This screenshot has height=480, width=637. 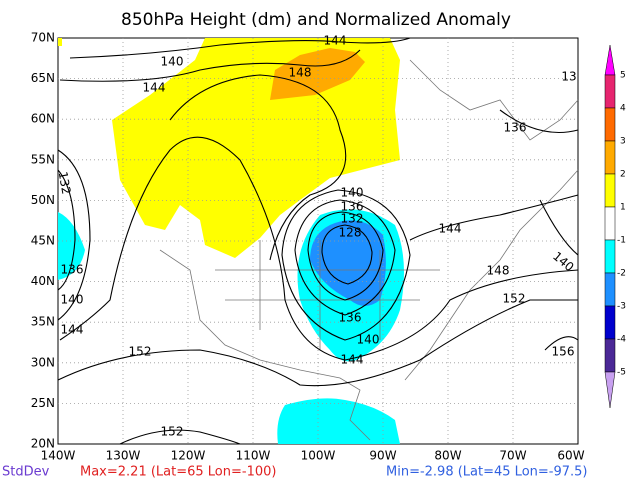 I want to click on lon-label: 140W, so click(x=58, y=456).